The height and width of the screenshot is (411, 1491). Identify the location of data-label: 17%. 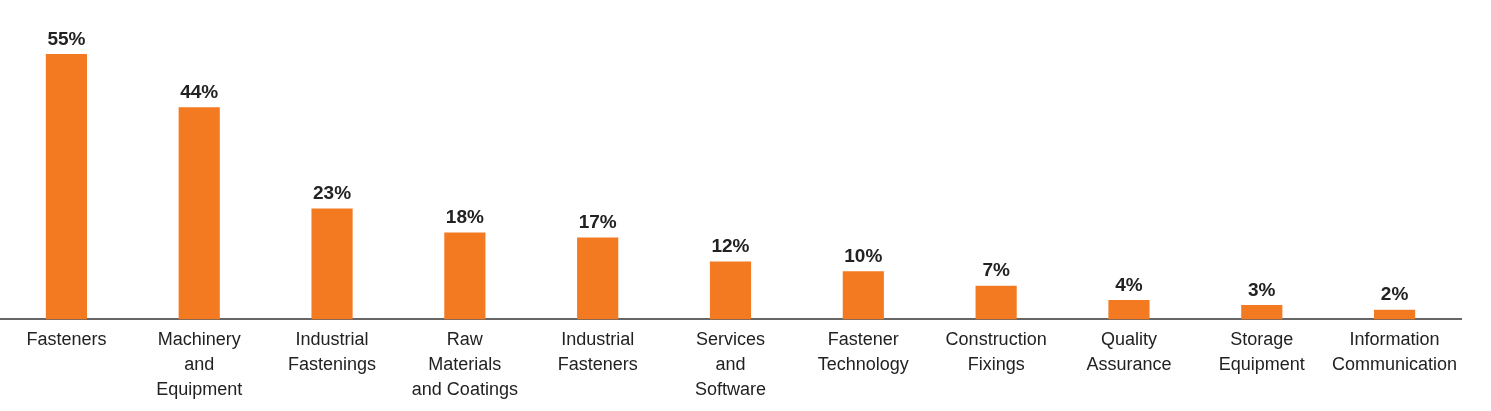
(597, 222).